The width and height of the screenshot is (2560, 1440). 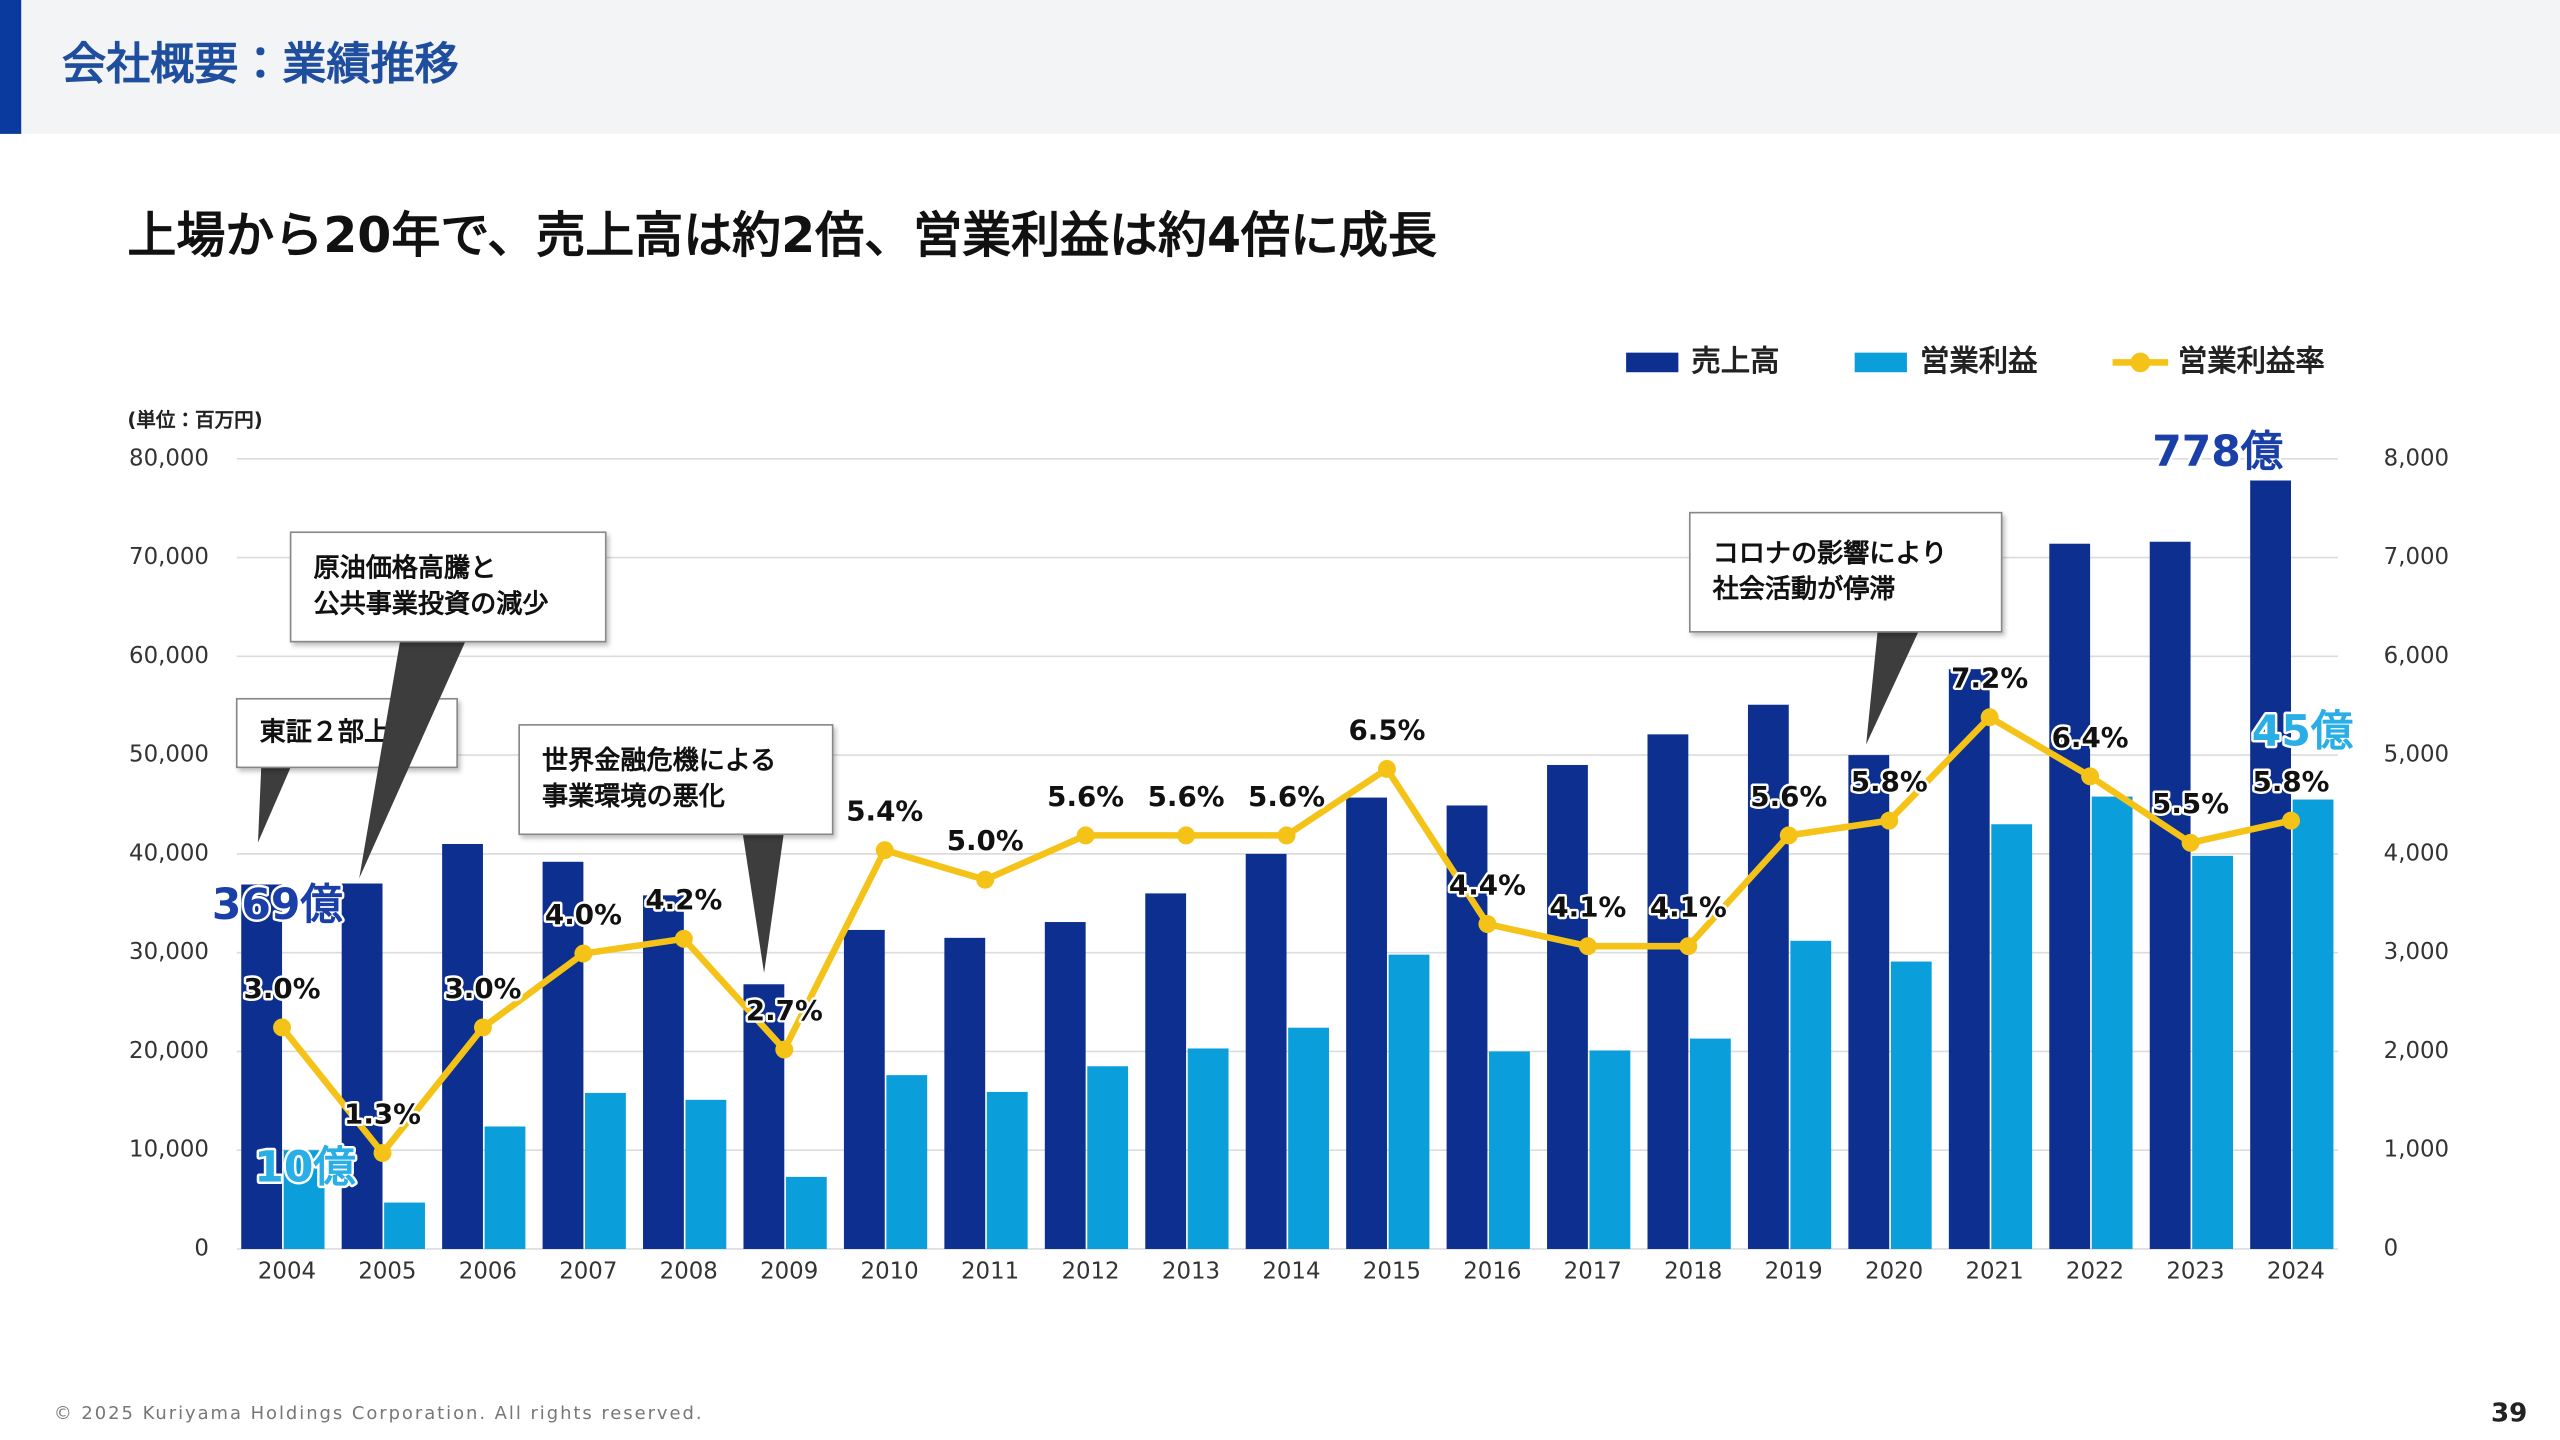 What do you see at coordinates (1090, 1271) in the screenshot?
I see `x-tick-label: 2012` at bounding box center [1090, 1271].